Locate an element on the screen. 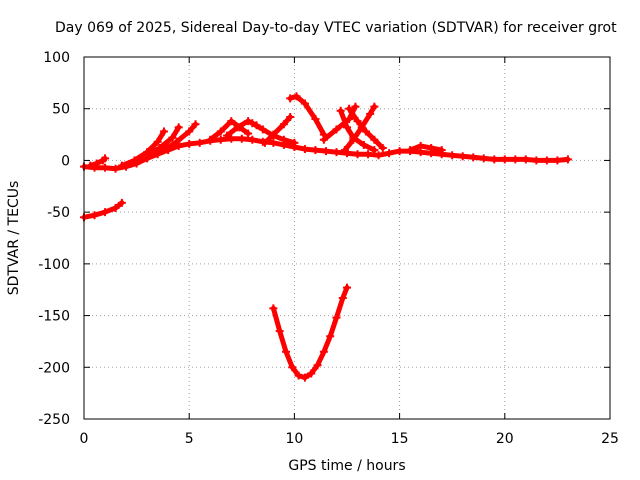 This screenshot has height=480, width=640. y-tick-label: -150 is located at coordinates (54, 317).